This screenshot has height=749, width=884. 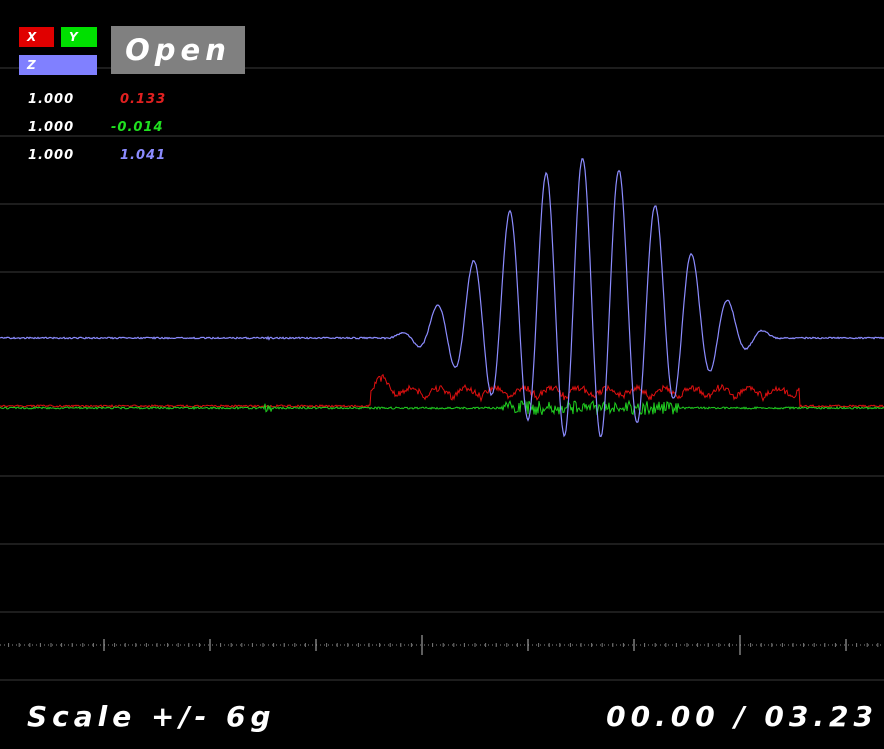 I want to click on legend-x: X, so click(x=36, y=37).